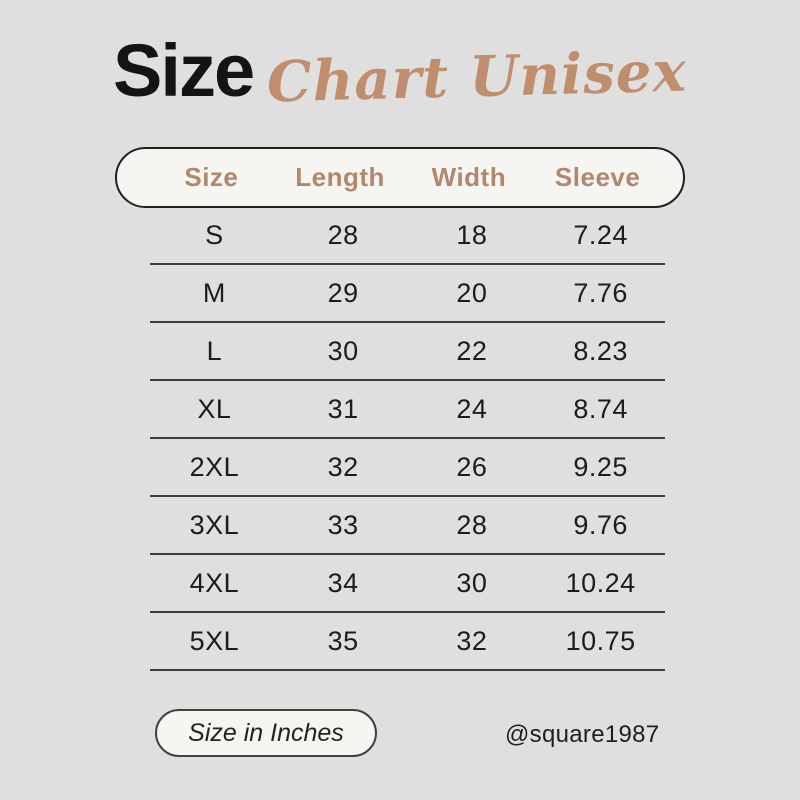 This screenshot has height=800, width=800. I want to click on cell-size: S, so click(214, 234).